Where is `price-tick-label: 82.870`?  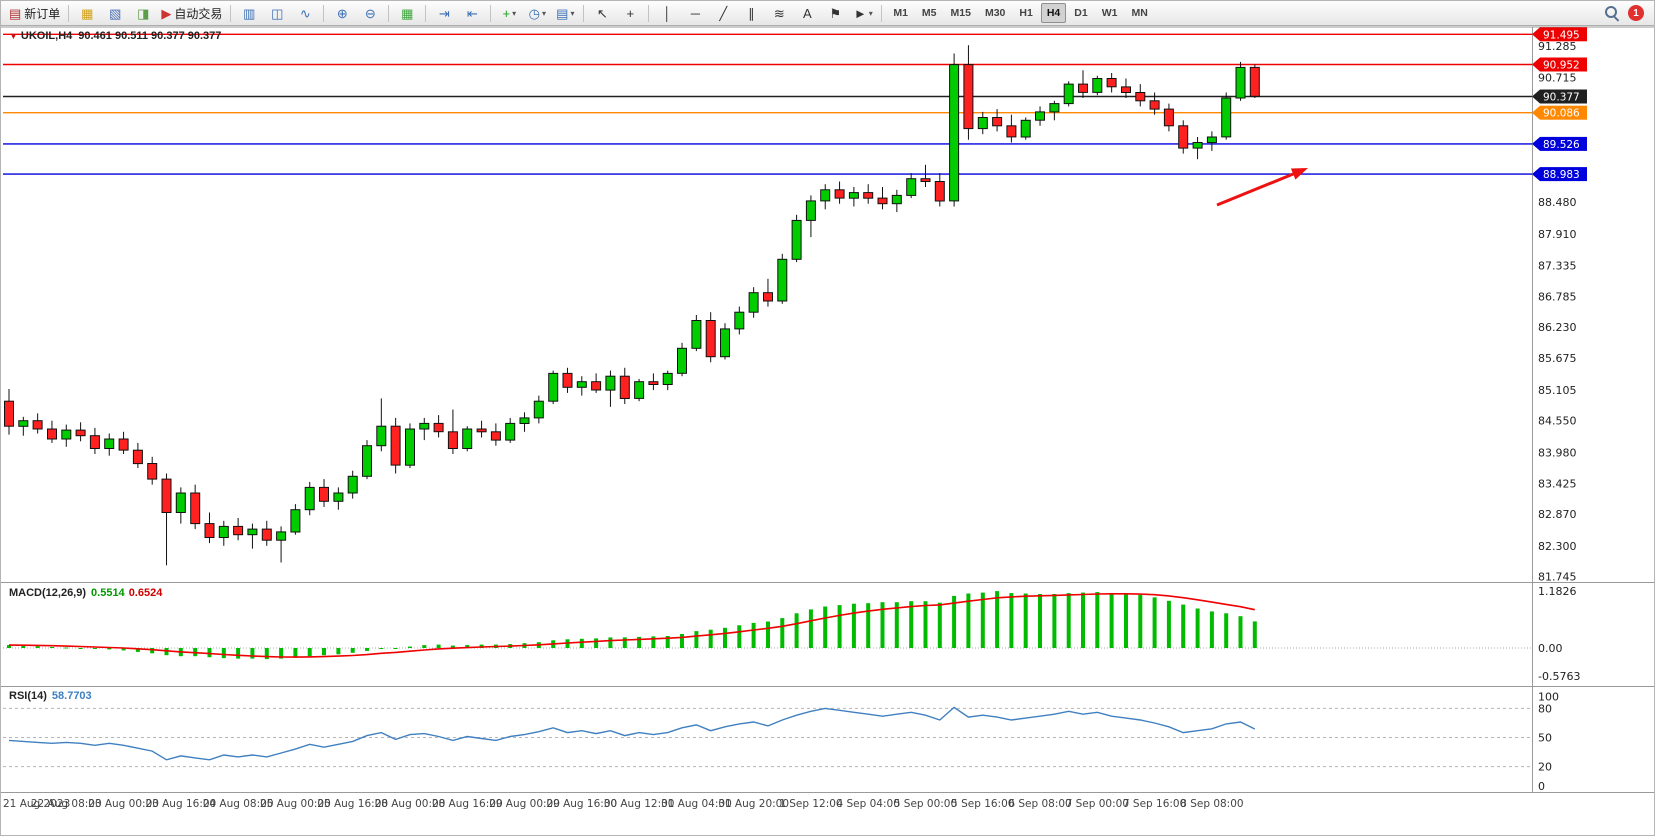
price-tick-label: 82.870 is located at coordinates (1557, 514).